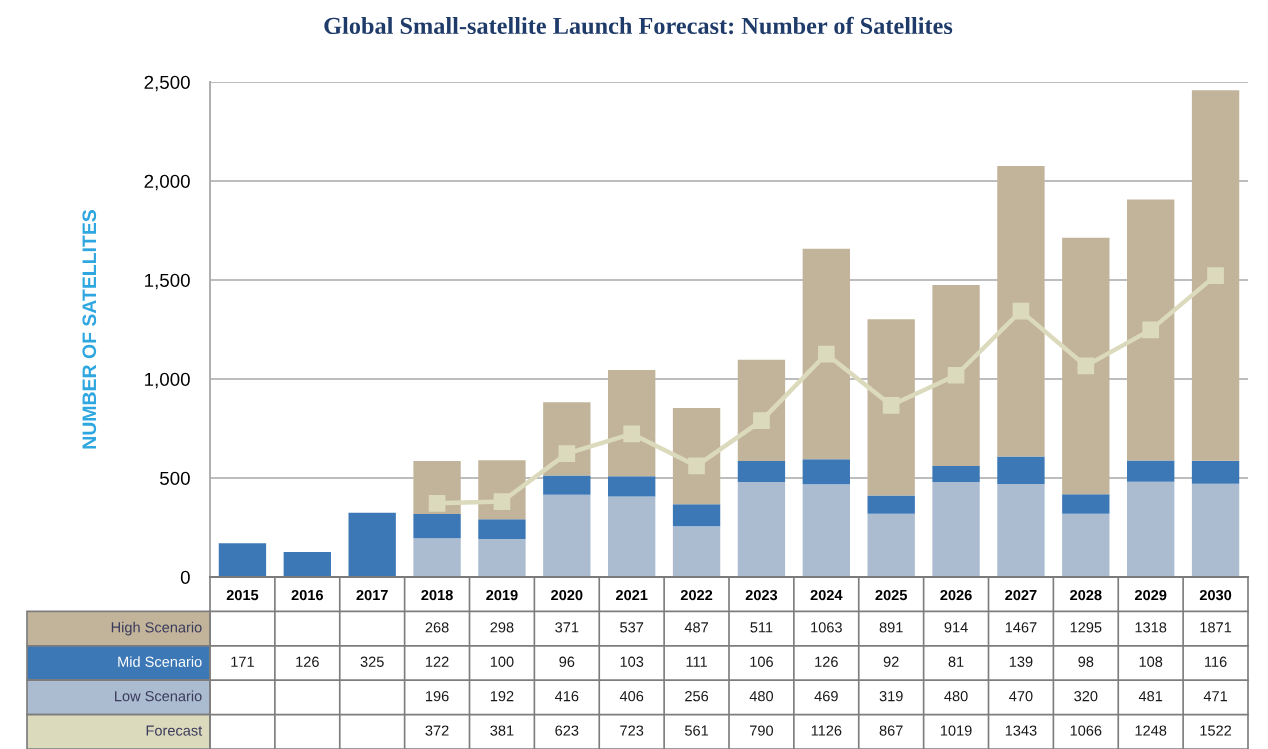  Describe the element at coordinates (761, 696) in the screenshot. I see `data-label: 480` at that location.